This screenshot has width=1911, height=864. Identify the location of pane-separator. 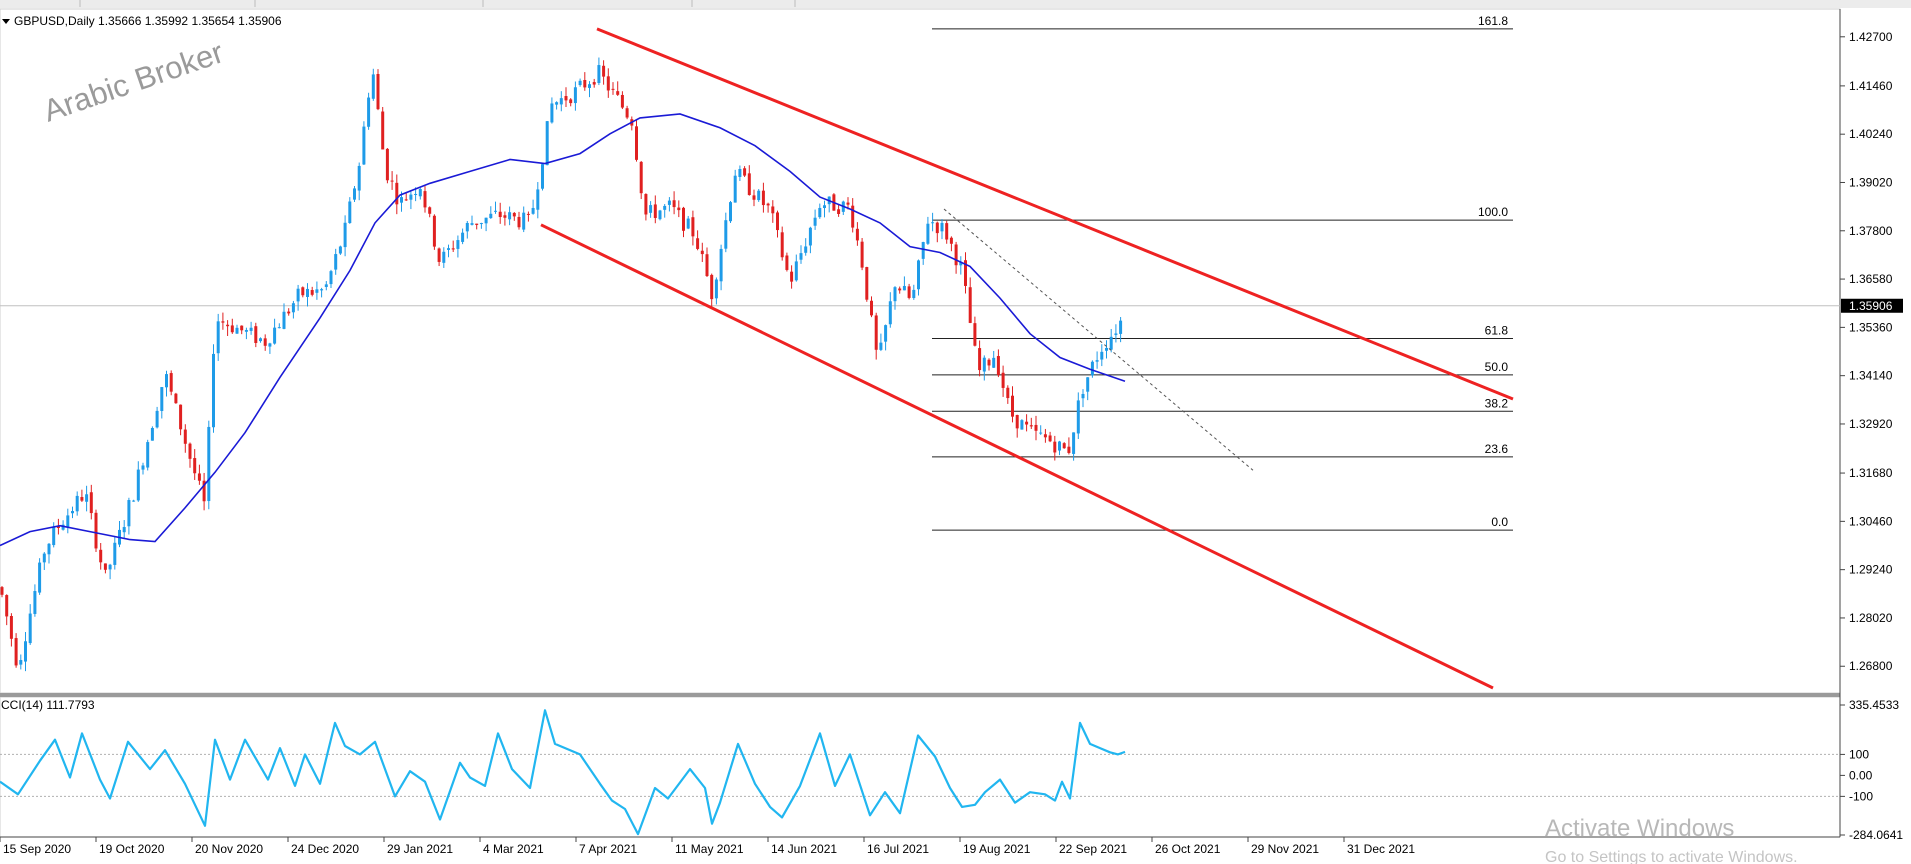
(920, 695).